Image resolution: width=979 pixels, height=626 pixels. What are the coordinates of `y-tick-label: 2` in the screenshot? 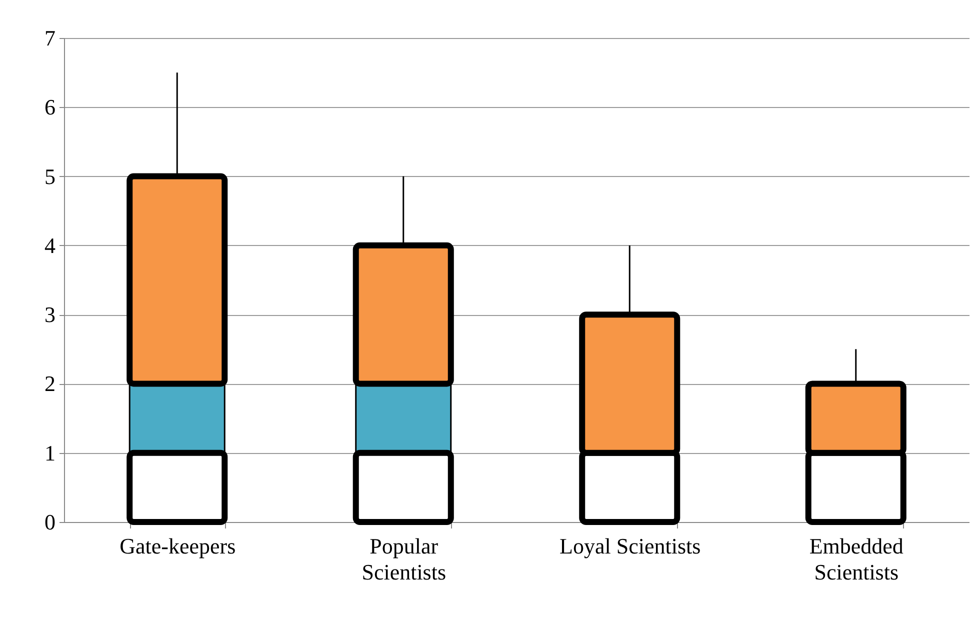 It's located at (50, 383).